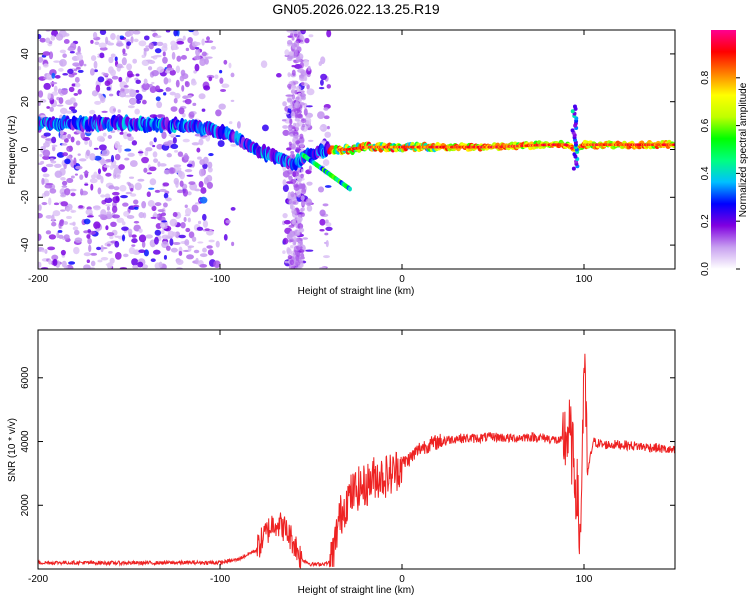  Describe the element at coordinates (25, 102) in the screenshot. I see `y-tick-label: 20` at that location.